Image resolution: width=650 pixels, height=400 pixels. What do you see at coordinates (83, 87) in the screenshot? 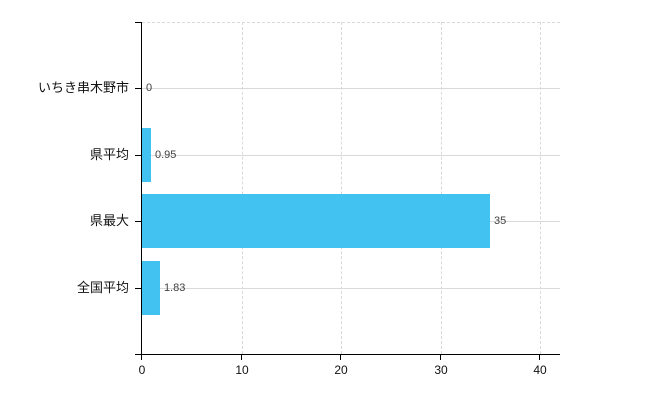
I see `category-label: いちき串木野市` at bounding box center [83, 87].